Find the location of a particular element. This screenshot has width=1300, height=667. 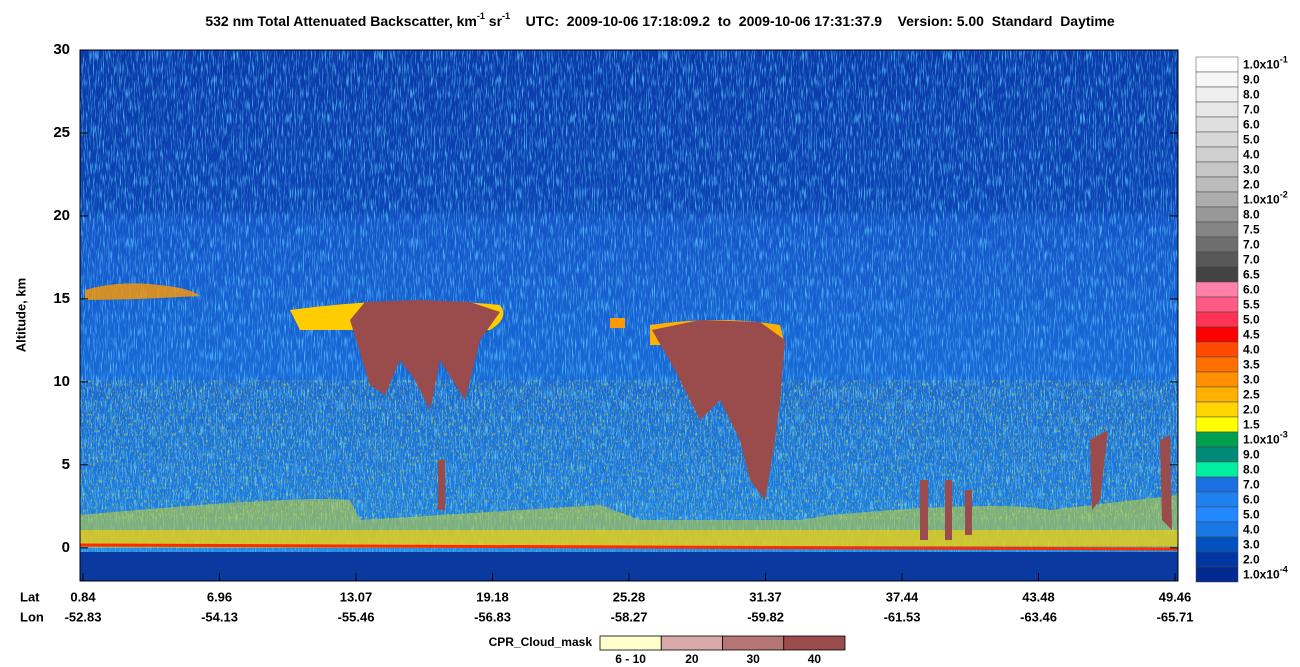

colorbar-label-text: 6.5 is located at coordinates (1251, 275).